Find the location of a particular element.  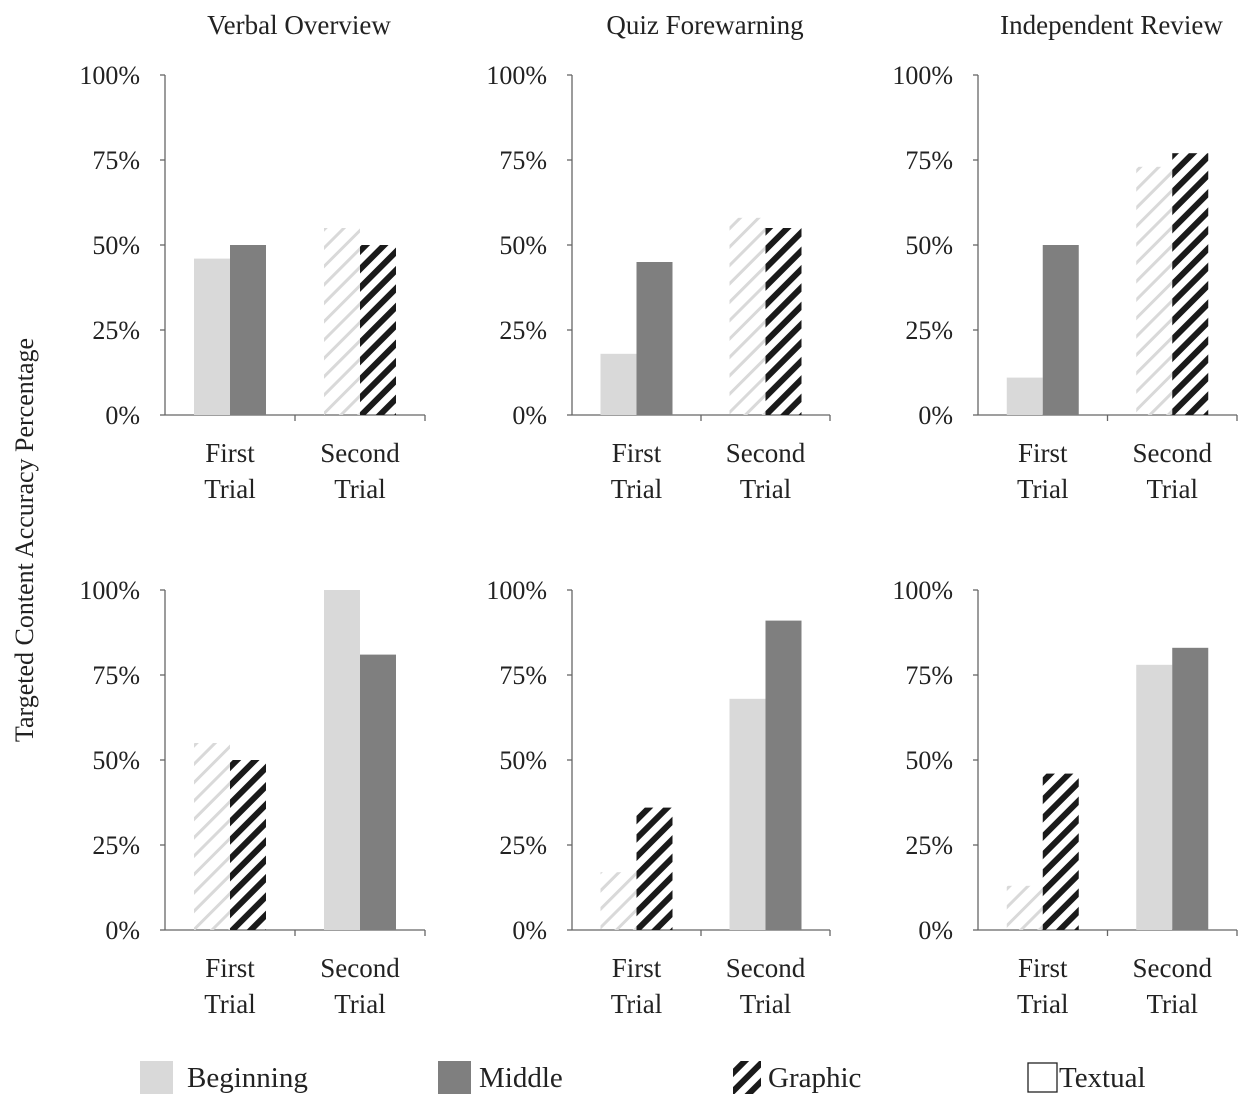

legend-label-textual: Textual is located at coordinates (1102, 1078).